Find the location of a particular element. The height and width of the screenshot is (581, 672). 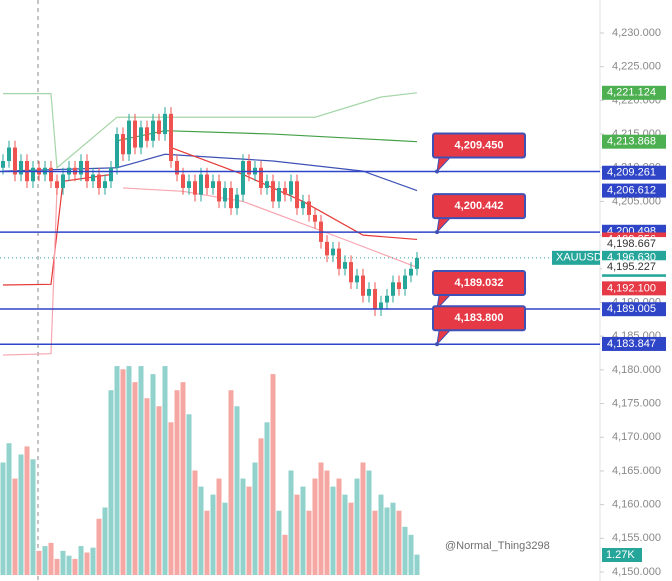

symbol-label: XAUUSD is located at coordinates (579, 258).